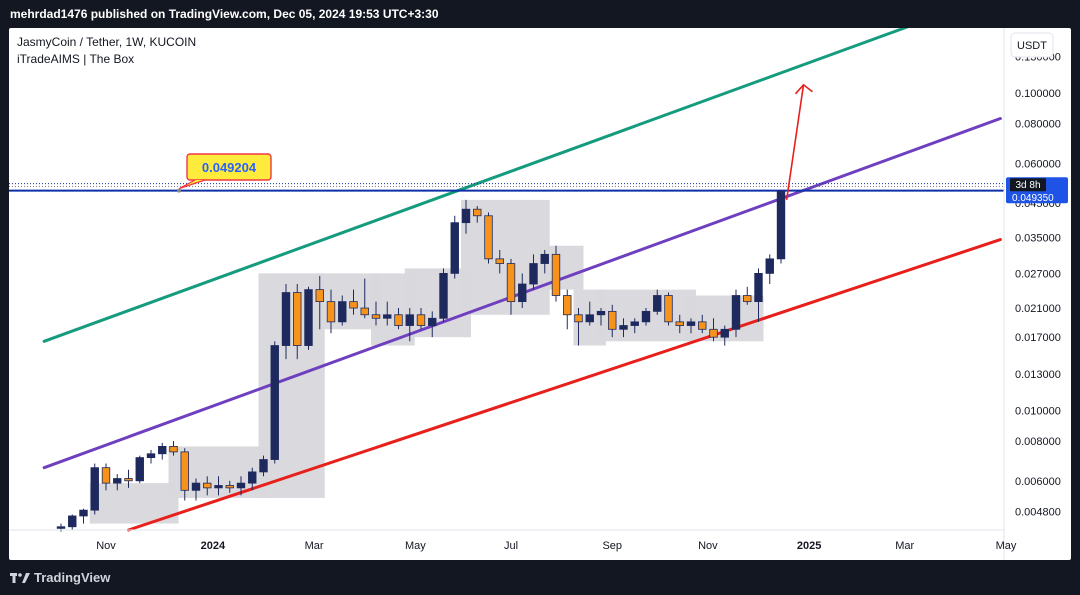 The width and height of the screenshot is (1080, 595). I want to click on countdown-text: 3d 8h, so click(1027, 185).